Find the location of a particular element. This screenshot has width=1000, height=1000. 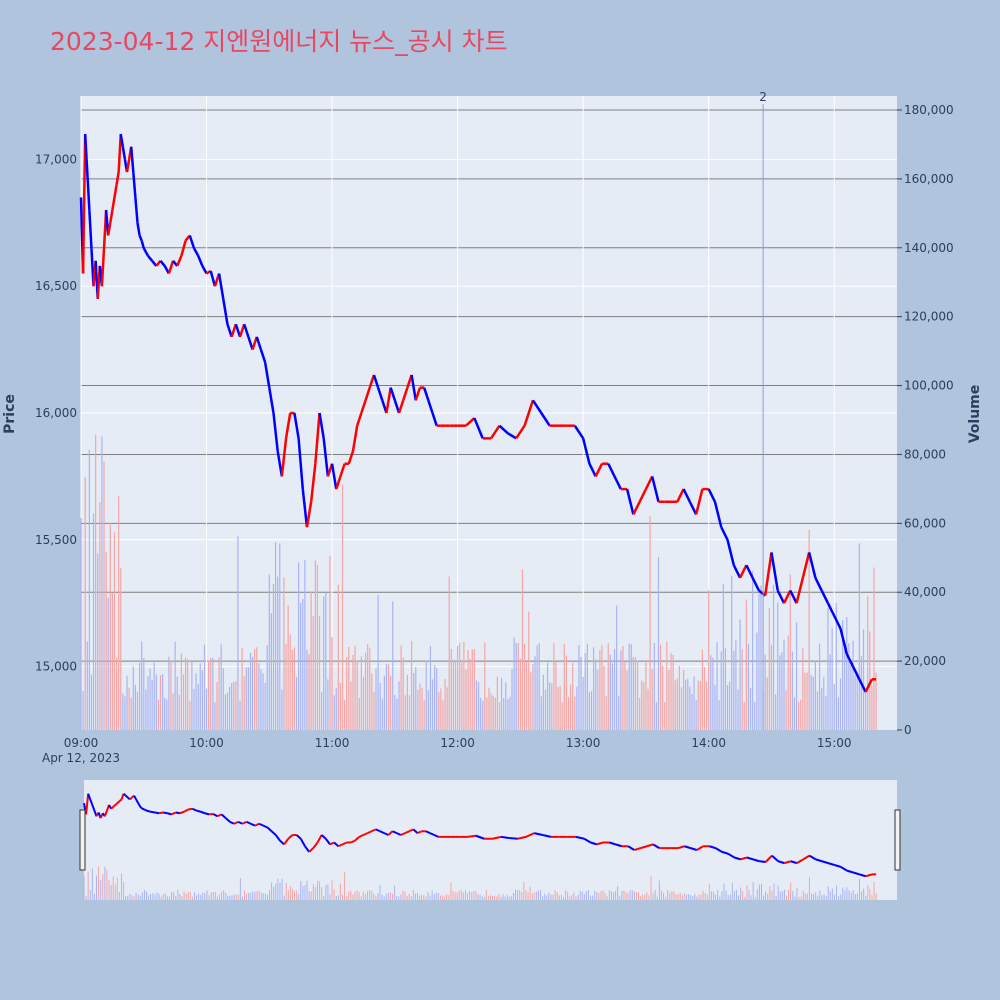

navigator-right-handle is located at coordinates (897, 840).